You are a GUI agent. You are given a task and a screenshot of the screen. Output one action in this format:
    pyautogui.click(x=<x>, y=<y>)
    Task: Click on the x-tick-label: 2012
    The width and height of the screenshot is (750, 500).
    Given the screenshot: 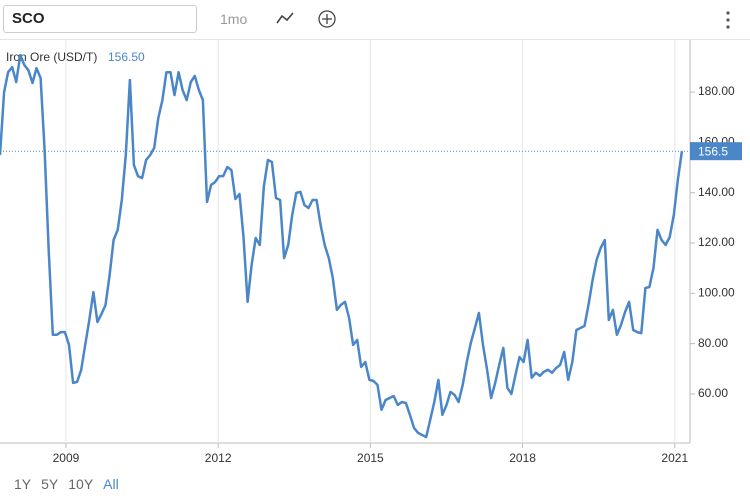 What is the action you would take?
    pyautogui.click(x=218, y=458)
    